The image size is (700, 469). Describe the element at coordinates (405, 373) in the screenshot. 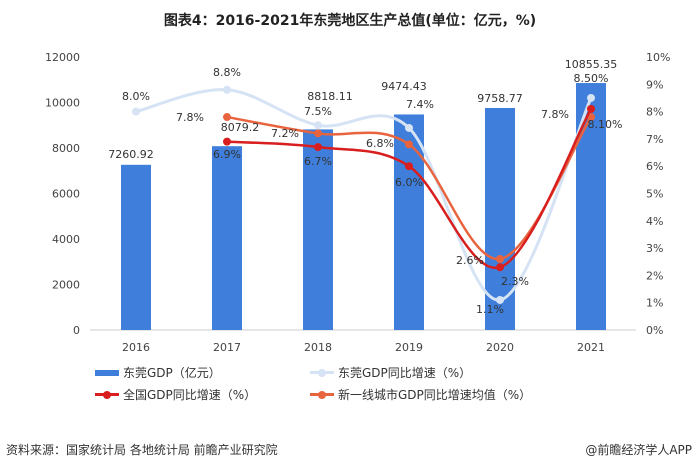

I see `legend-label: 东莞GDP同比增速（%）` at that location.